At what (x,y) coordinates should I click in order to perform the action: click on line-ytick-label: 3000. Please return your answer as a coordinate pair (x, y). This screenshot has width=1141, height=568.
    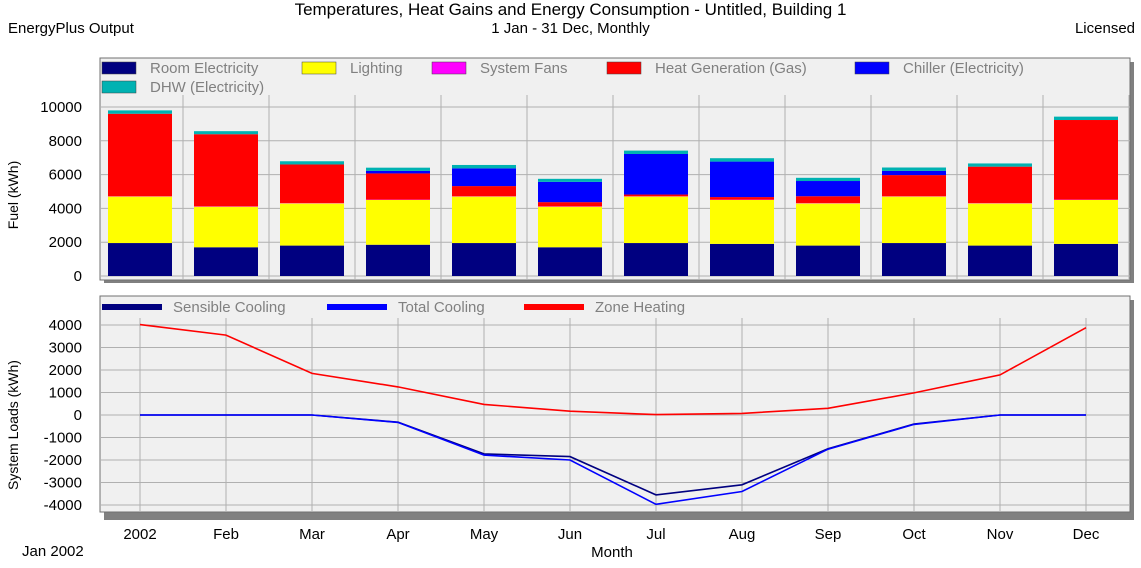
    Looking at the image, I should click on (65, 348).